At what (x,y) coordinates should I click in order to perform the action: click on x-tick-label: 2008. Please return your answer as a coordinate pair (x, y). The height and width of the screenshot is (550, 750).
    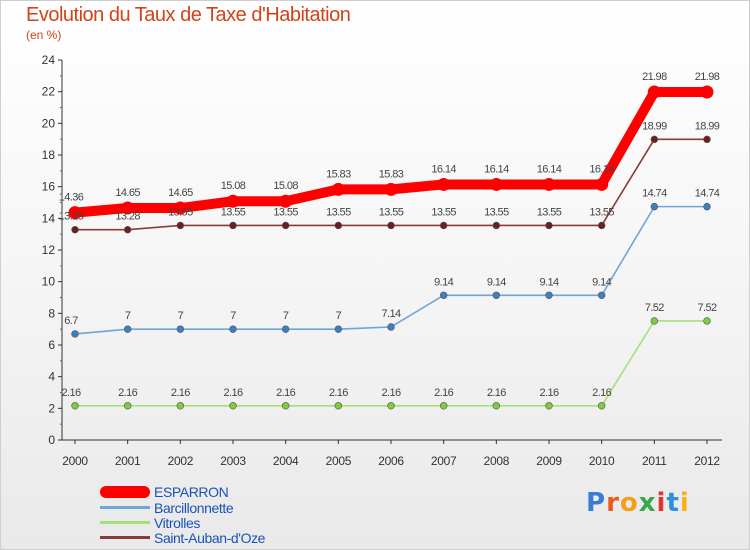
    Looking at the image, I should click on (497, 461).